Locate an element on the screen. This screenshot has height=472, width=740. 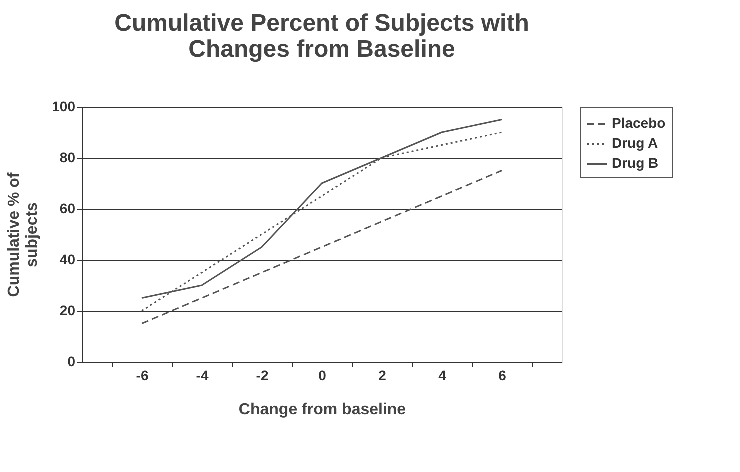
legend-label: Drug B is located at coordinates (635, 163).